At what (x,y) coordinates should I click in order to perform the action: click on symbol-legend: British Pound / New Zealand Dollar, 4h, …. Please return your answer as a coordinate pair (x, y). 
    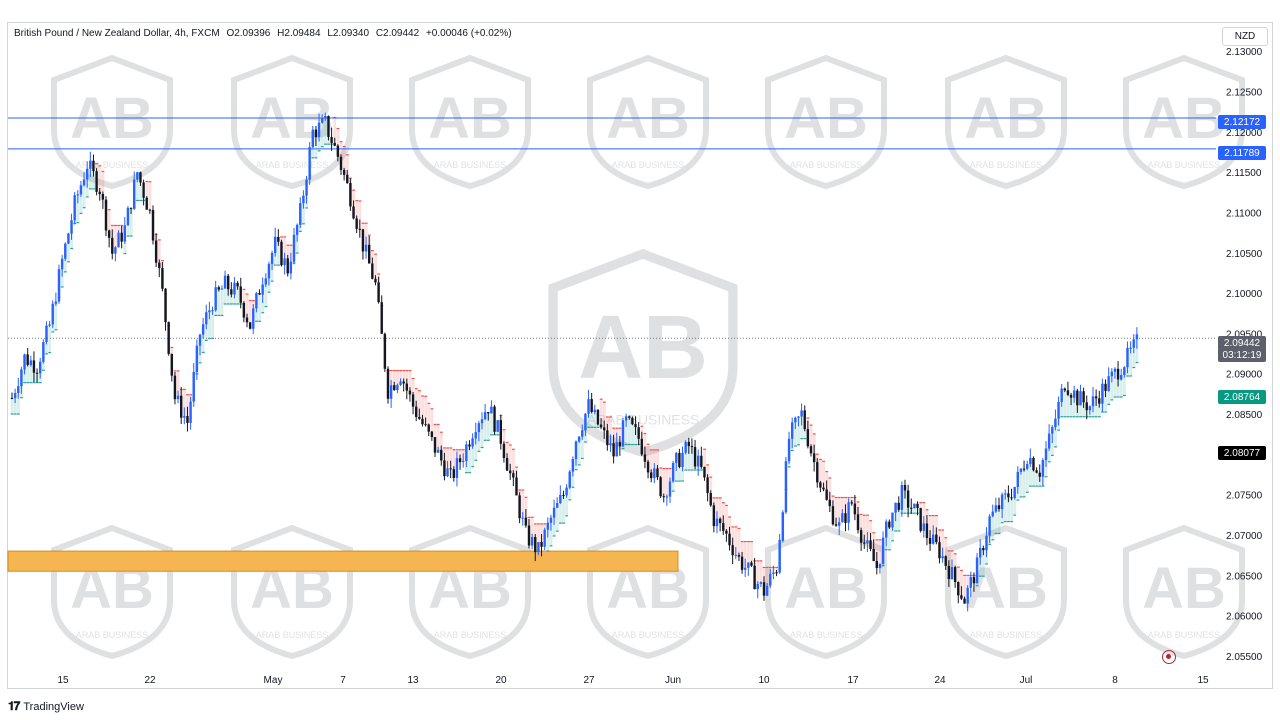
    Looking at the image, I should click on (265, 33).